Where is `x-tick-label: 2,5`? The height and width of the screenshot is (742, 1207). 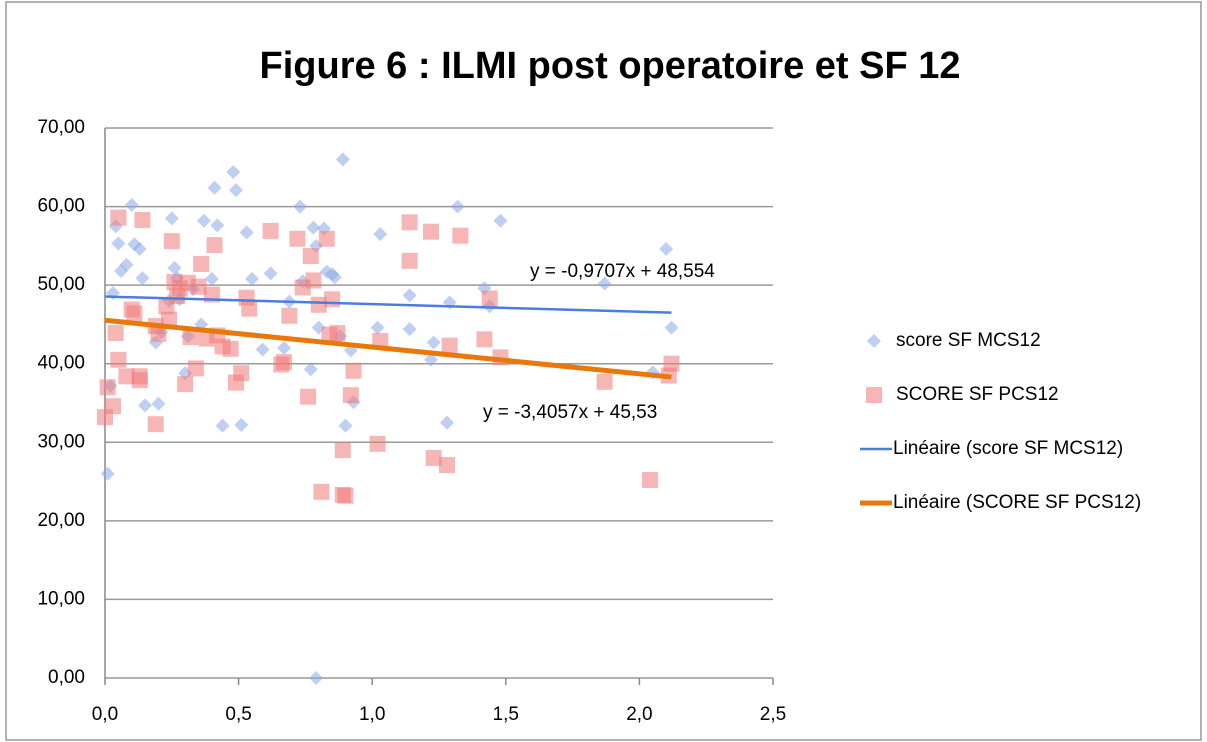
x-tick-label: 2,5 is located at coordinates (773, 714).